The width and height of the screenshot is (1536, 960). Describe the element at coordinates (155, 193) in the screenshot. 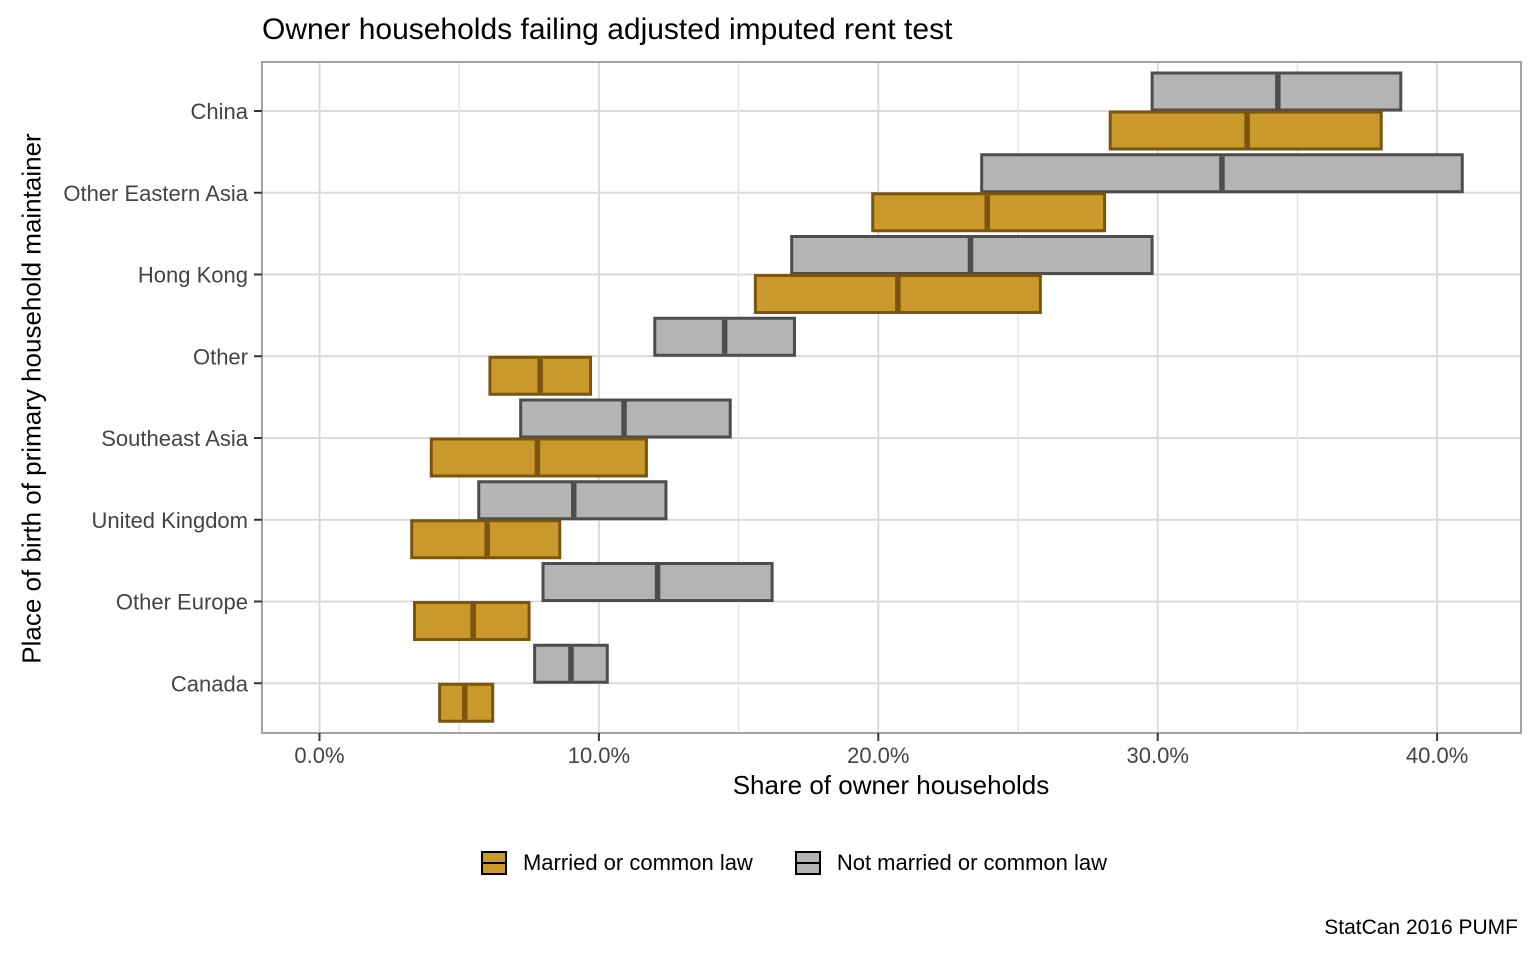

I see `y-tick-label: Other Eastern Asia` at that location.